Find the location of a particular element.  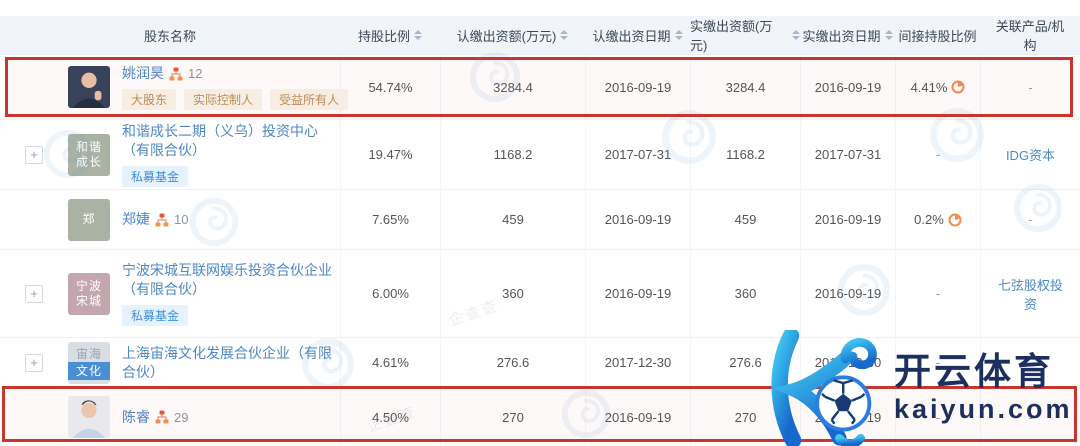

indirect-ratio-cell: 0.2% is located at coordinates (937, 219).